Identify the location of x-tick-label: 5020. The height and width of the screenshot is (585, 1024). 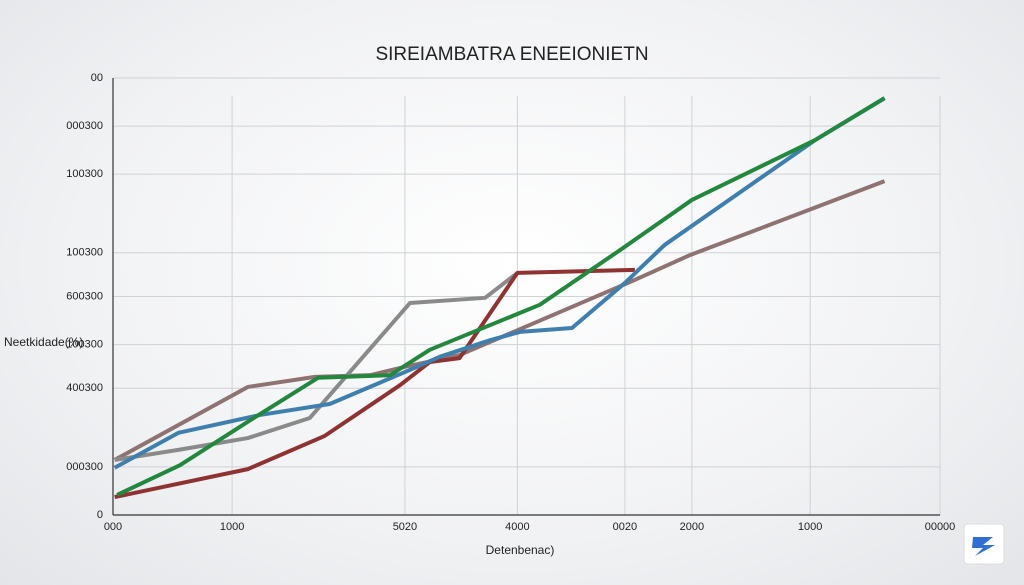
(405, 527).